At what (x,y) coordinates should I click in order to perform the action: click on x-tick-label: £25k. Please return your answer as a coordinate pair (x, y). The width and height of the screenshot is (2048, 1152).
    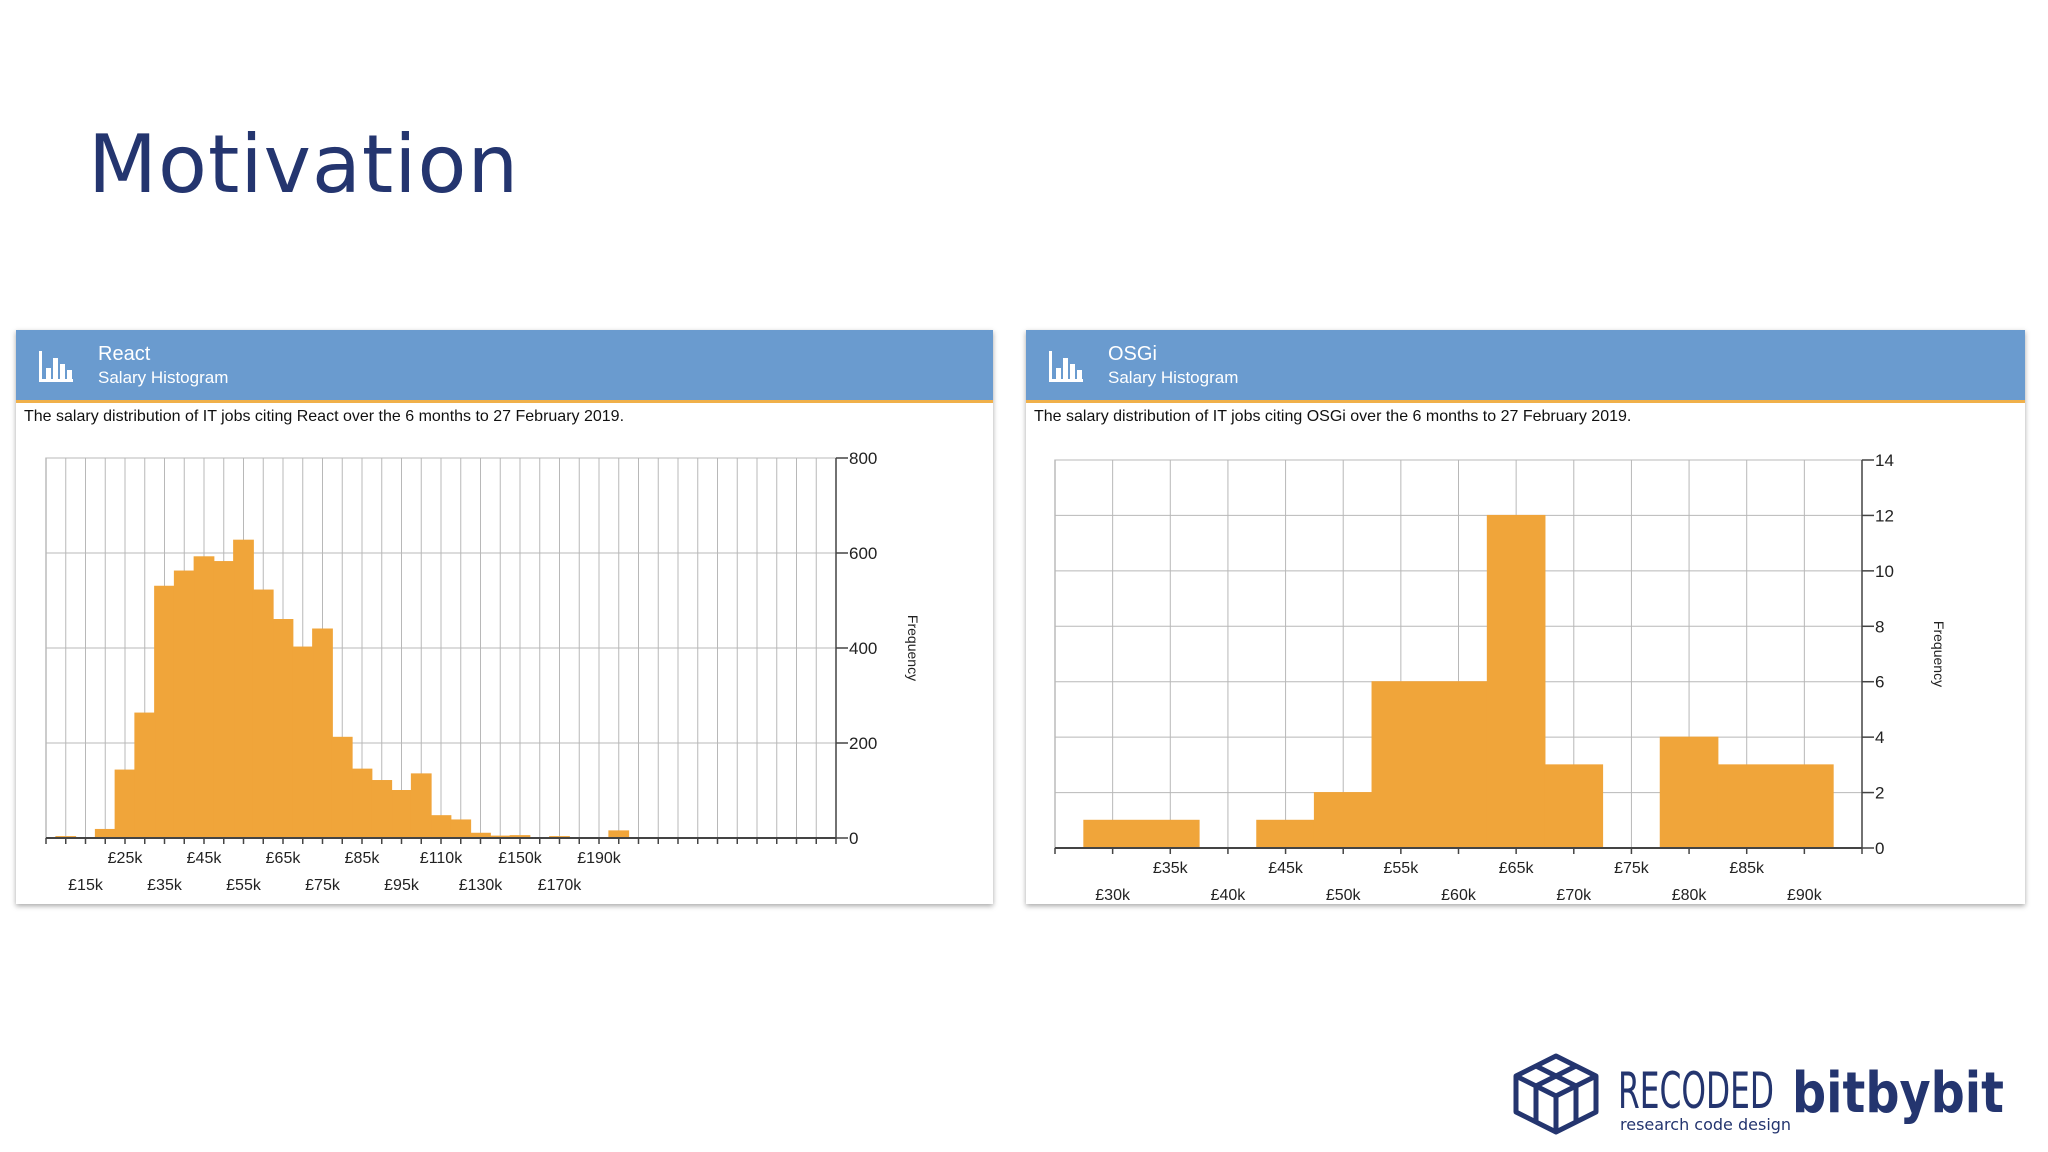
    Looking at the image, I should click on (126, 858).